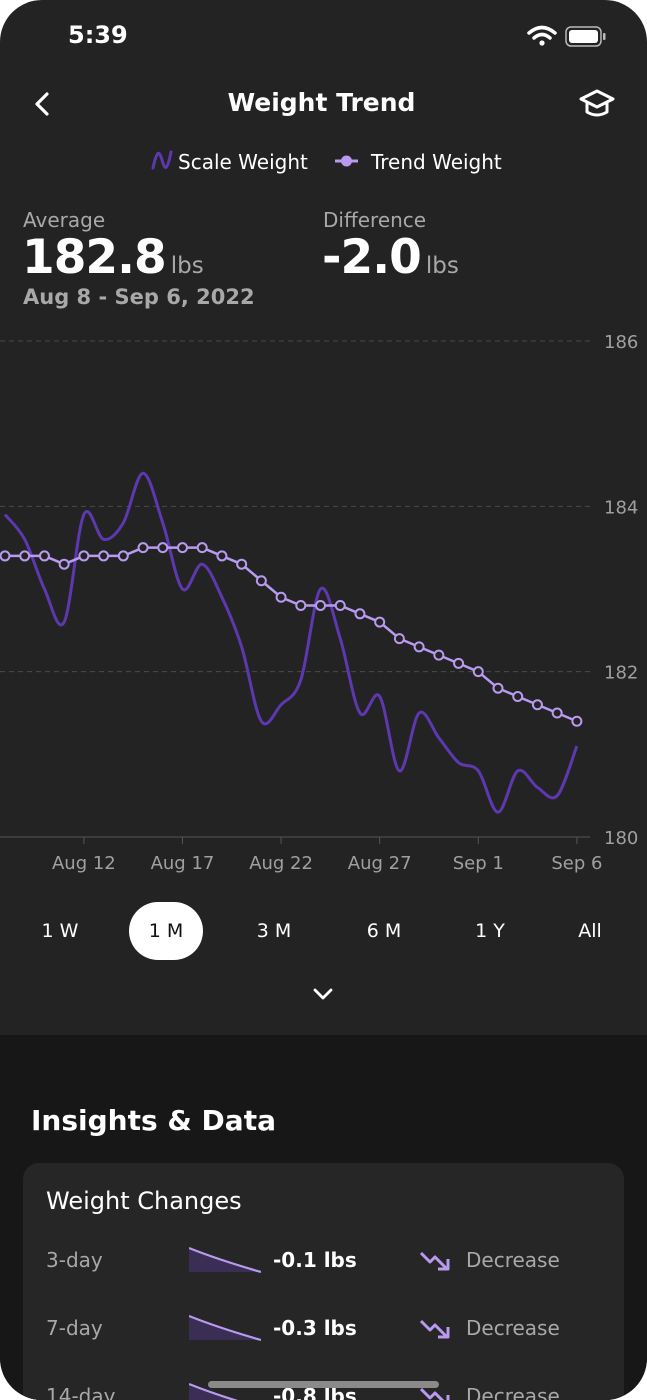  Describe the element at coordinates (576, 863) in the screenshot. I see `x-tick-label: Sep 6` at that location.